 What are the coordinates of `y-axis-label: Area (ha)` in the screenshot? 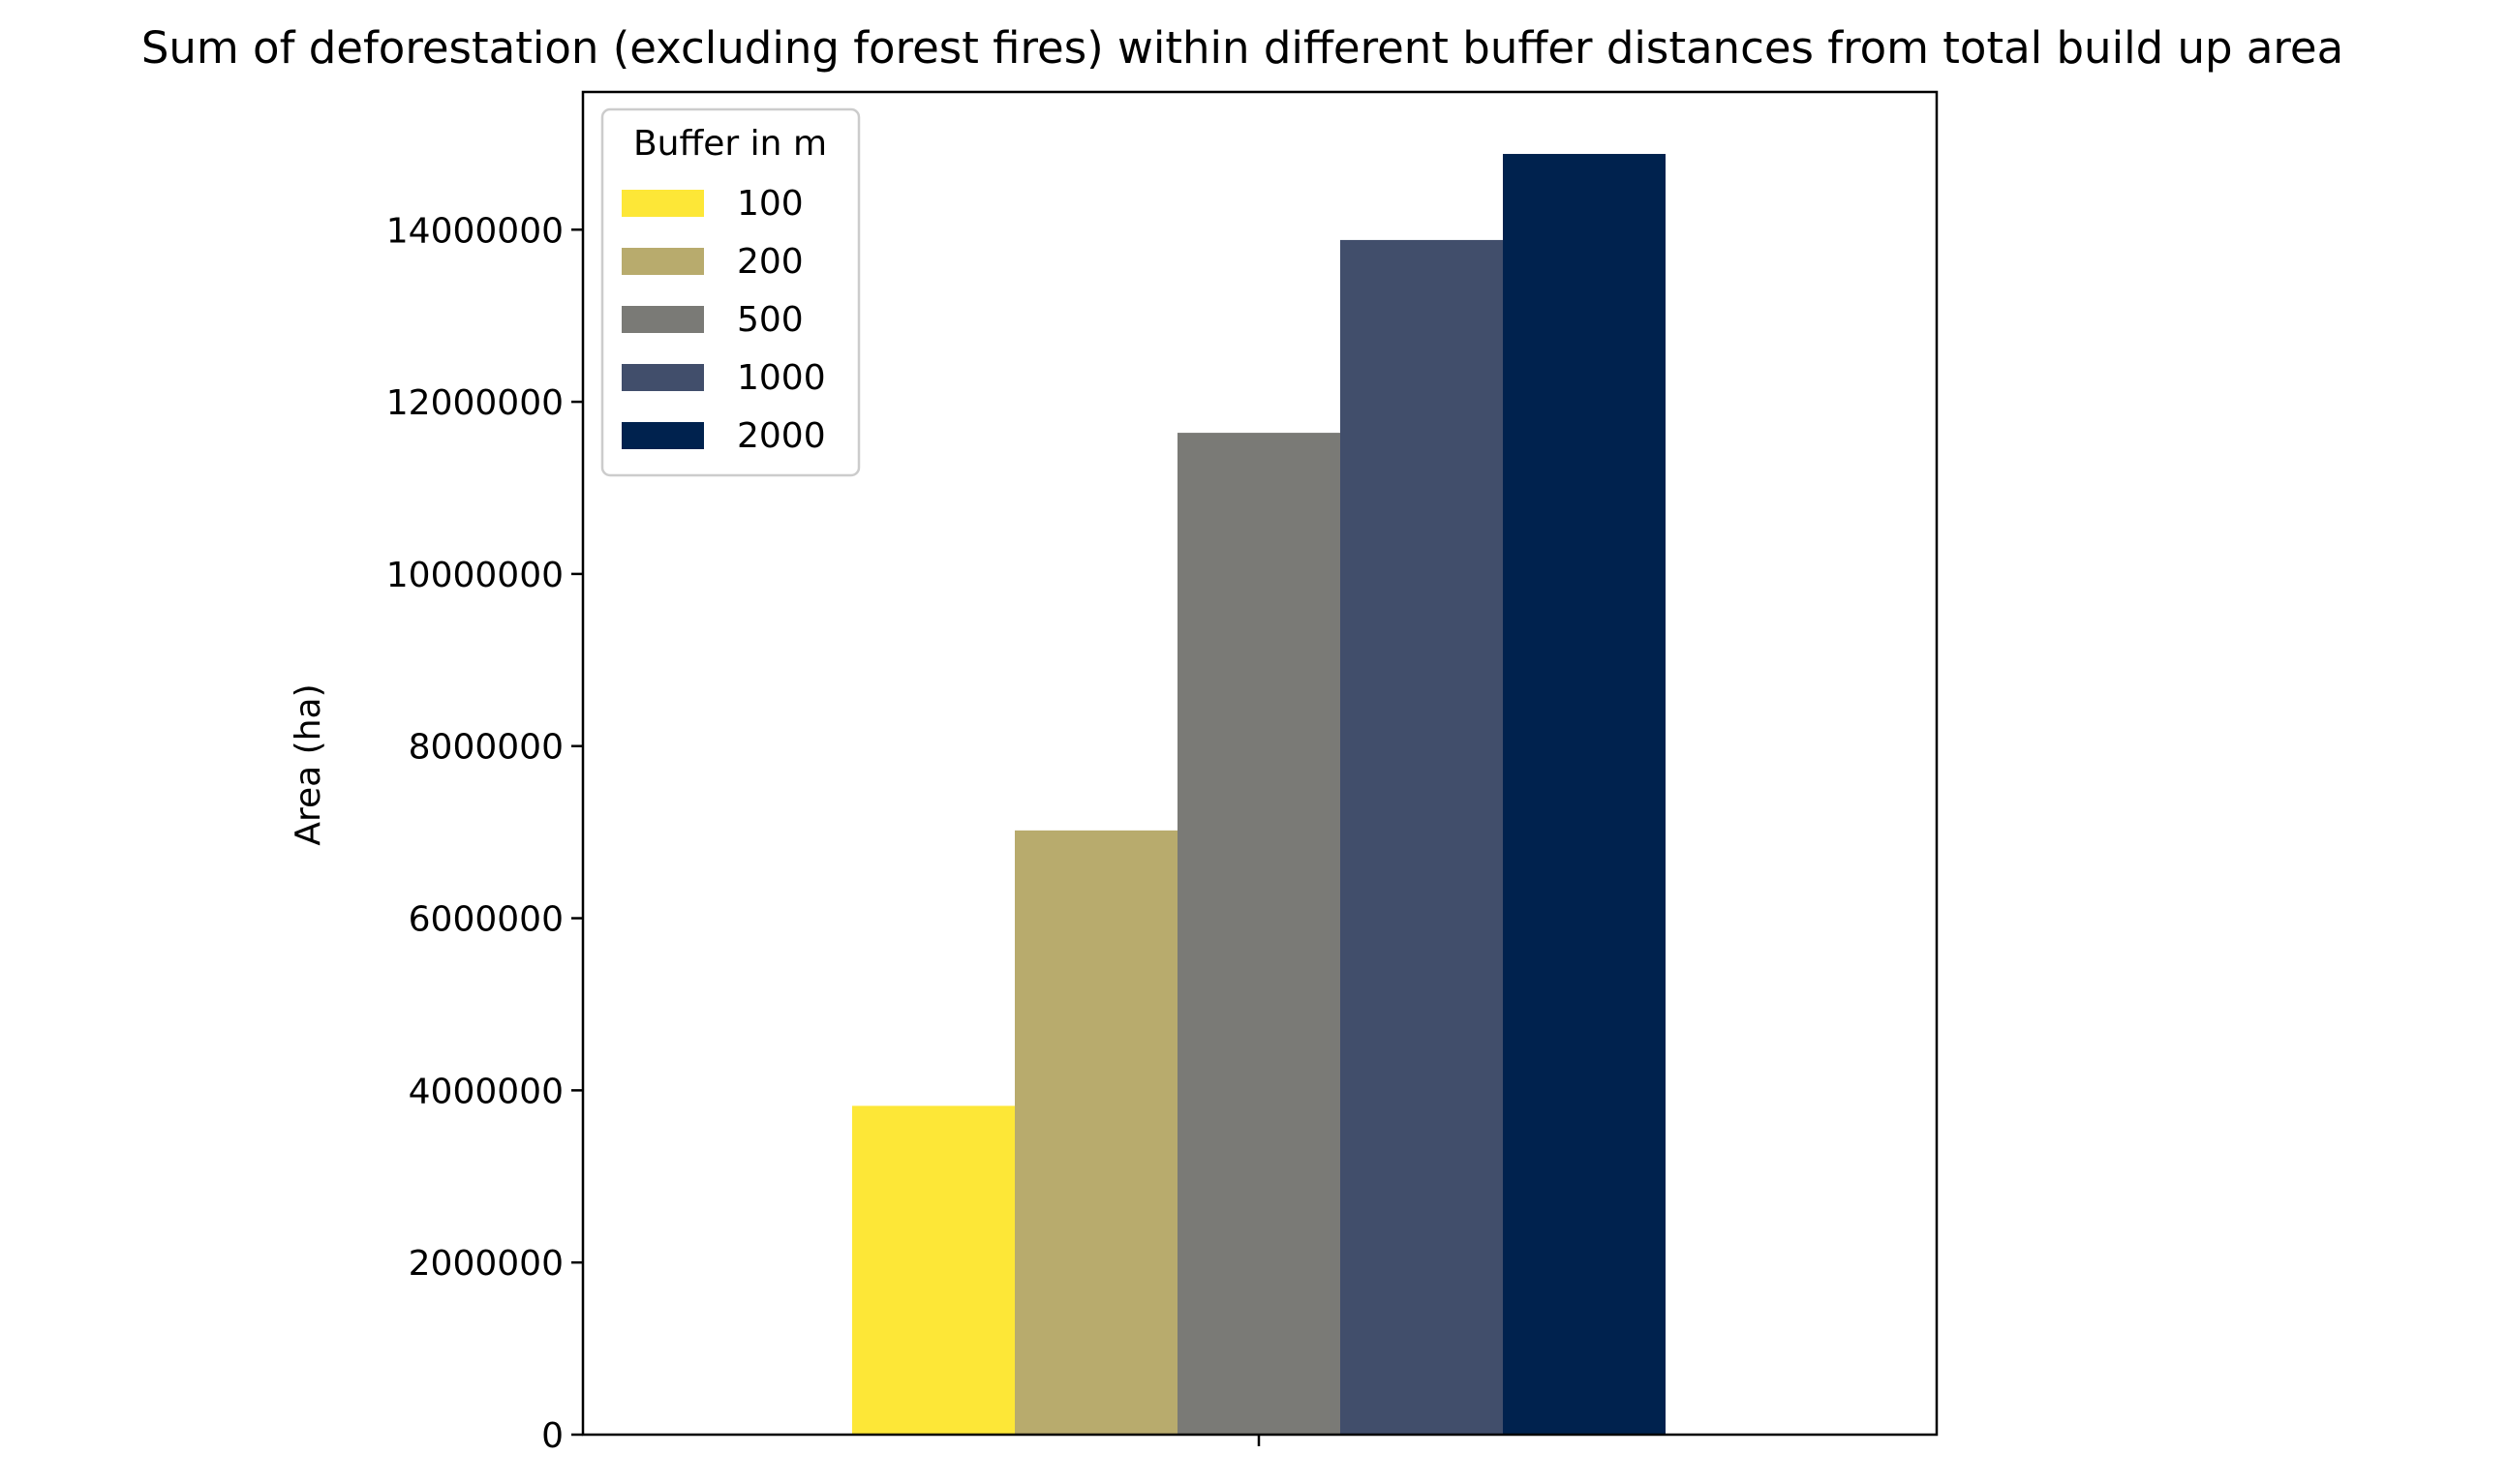 It's located at (309, 764).